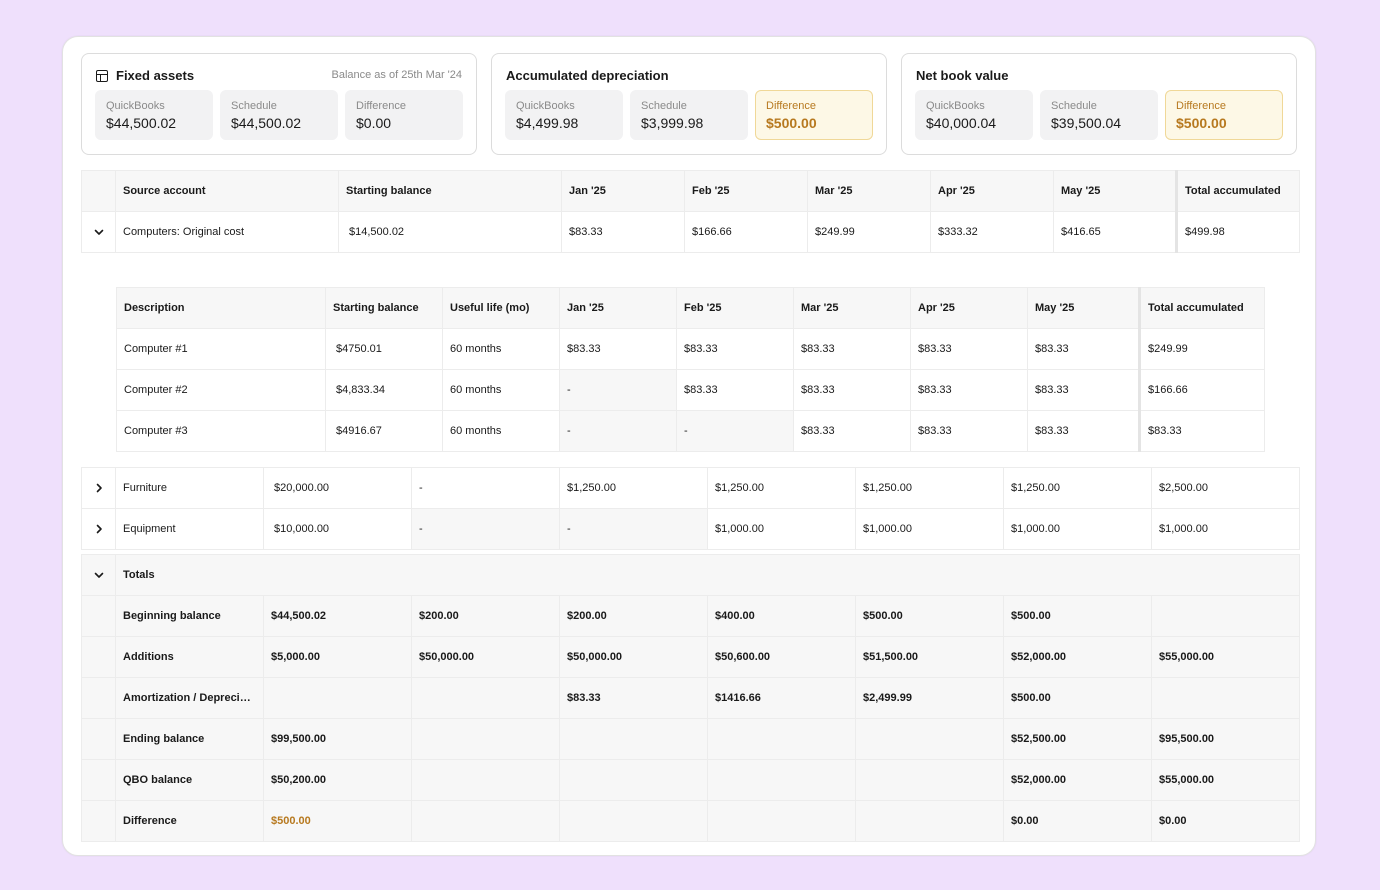 The width and height of the screenshot is (1380, 890). What do you see at coordinates (1115, 232) in the screenshot?
I see `table-cell: $416.65` at bounding box center [1115, 232].